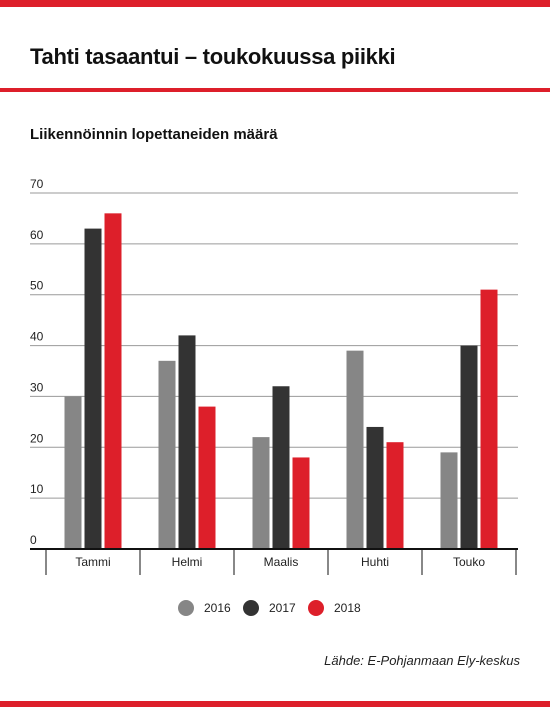 This screenshot has height=707, width=550. Describe the element at coordinates (93, 388) in the screenshot. I see `bar-2017-Tammi` at that location.